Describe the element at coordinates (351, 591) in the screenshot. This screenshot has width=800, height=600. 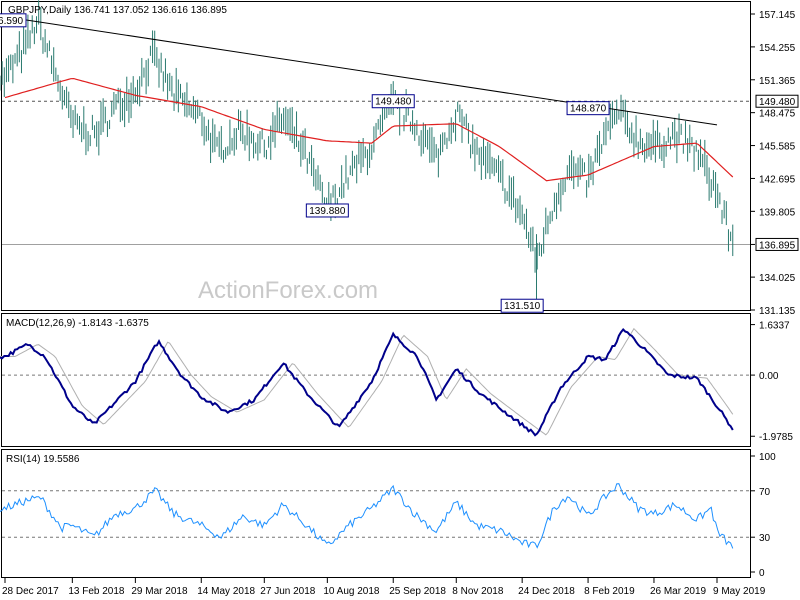
I see `date-tick-label: 10 Aug 2018` at that location.